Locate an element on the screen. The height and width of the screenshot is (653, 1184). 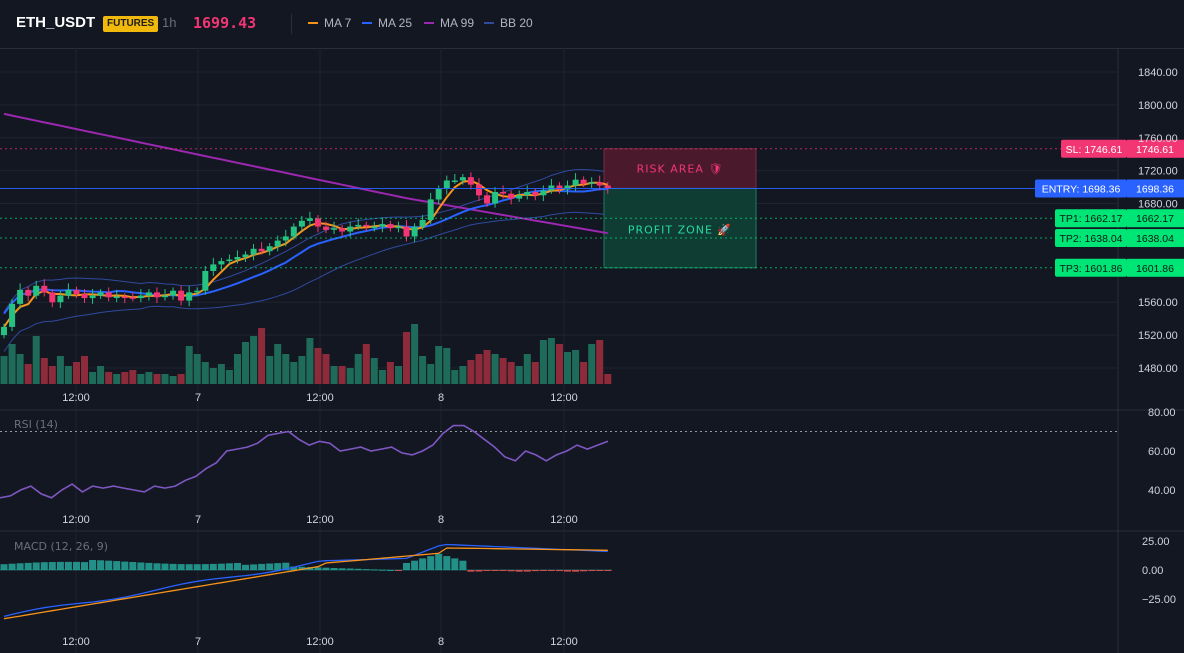
timeframe-label: 1h is located at coordinates (169, 22).